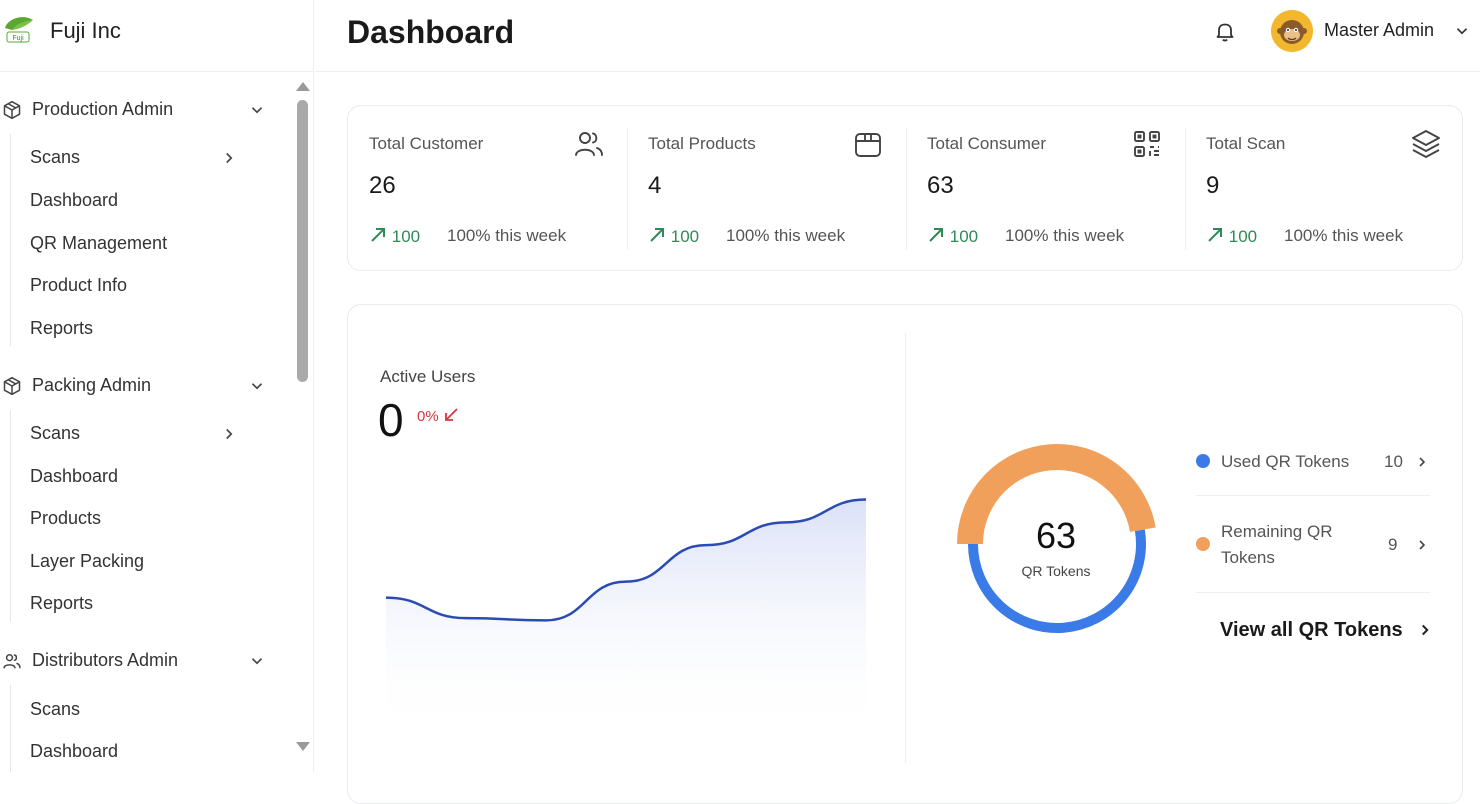  What do you see at coordinates (428, 376) in the screenshot?
I see `active-users-label: Active Users` at bounding box center [428, 376].